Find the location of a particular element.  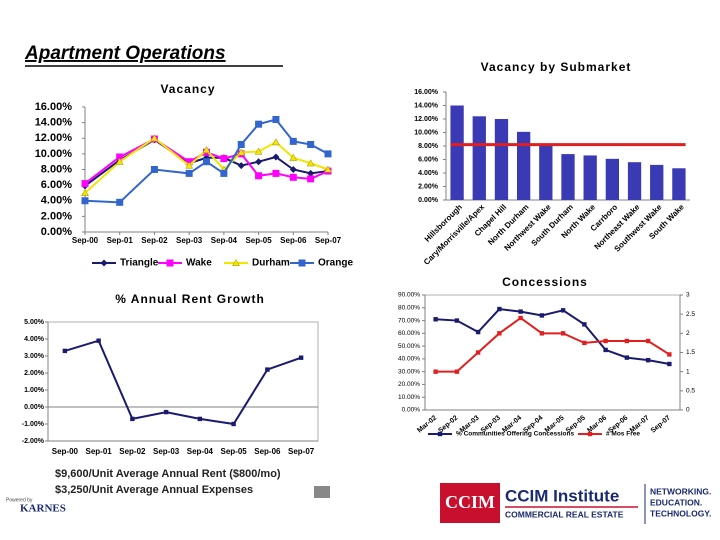

y2-tick-label: 2.5 is located at coordinates (690, 314).